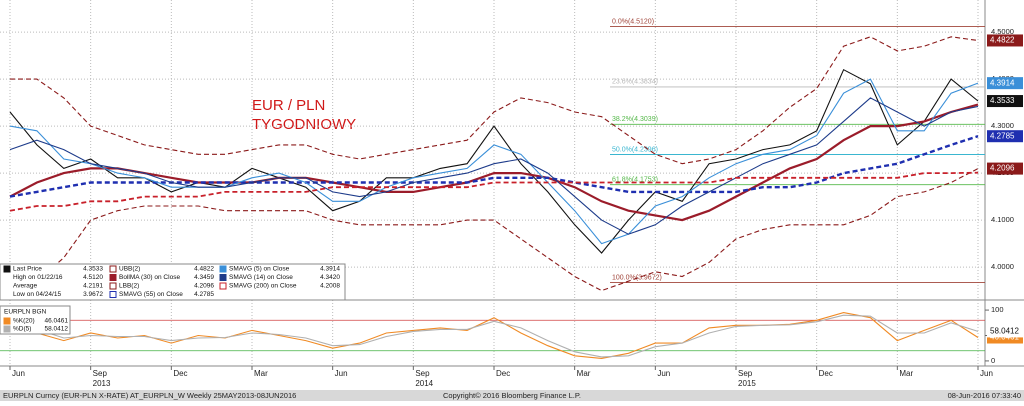 The width and height of the screenshot is (1024, 406). What do you see at coordinates (204, 294) in the screenshot?
I see `legend-value: 4.2785` at bounding box center [204, 294].